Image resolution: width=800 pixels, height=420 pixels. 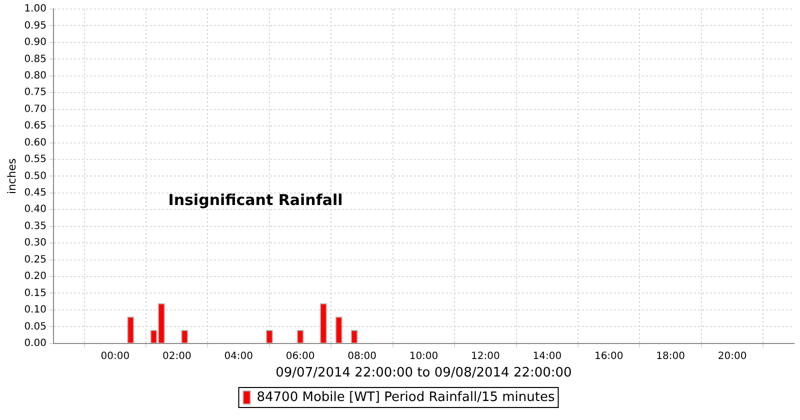 What do you see at coordinates (35, 109) in the screenshot?
I see `y-tick-label: 0.70` at bounding box center [35, 109].